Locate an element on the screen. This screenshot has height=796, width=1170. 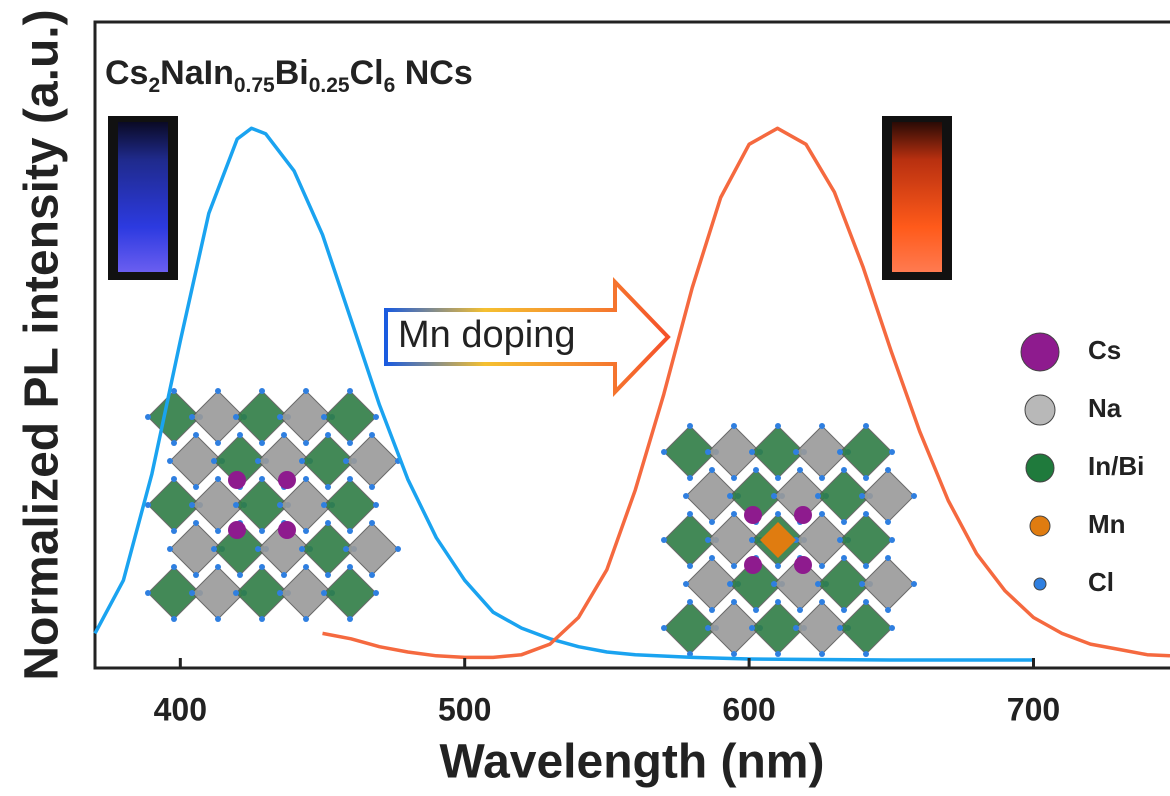
chart-title: Cs2NaIn0.75Bi0.25Cl6 NCs is located at coordinates (289, 75).